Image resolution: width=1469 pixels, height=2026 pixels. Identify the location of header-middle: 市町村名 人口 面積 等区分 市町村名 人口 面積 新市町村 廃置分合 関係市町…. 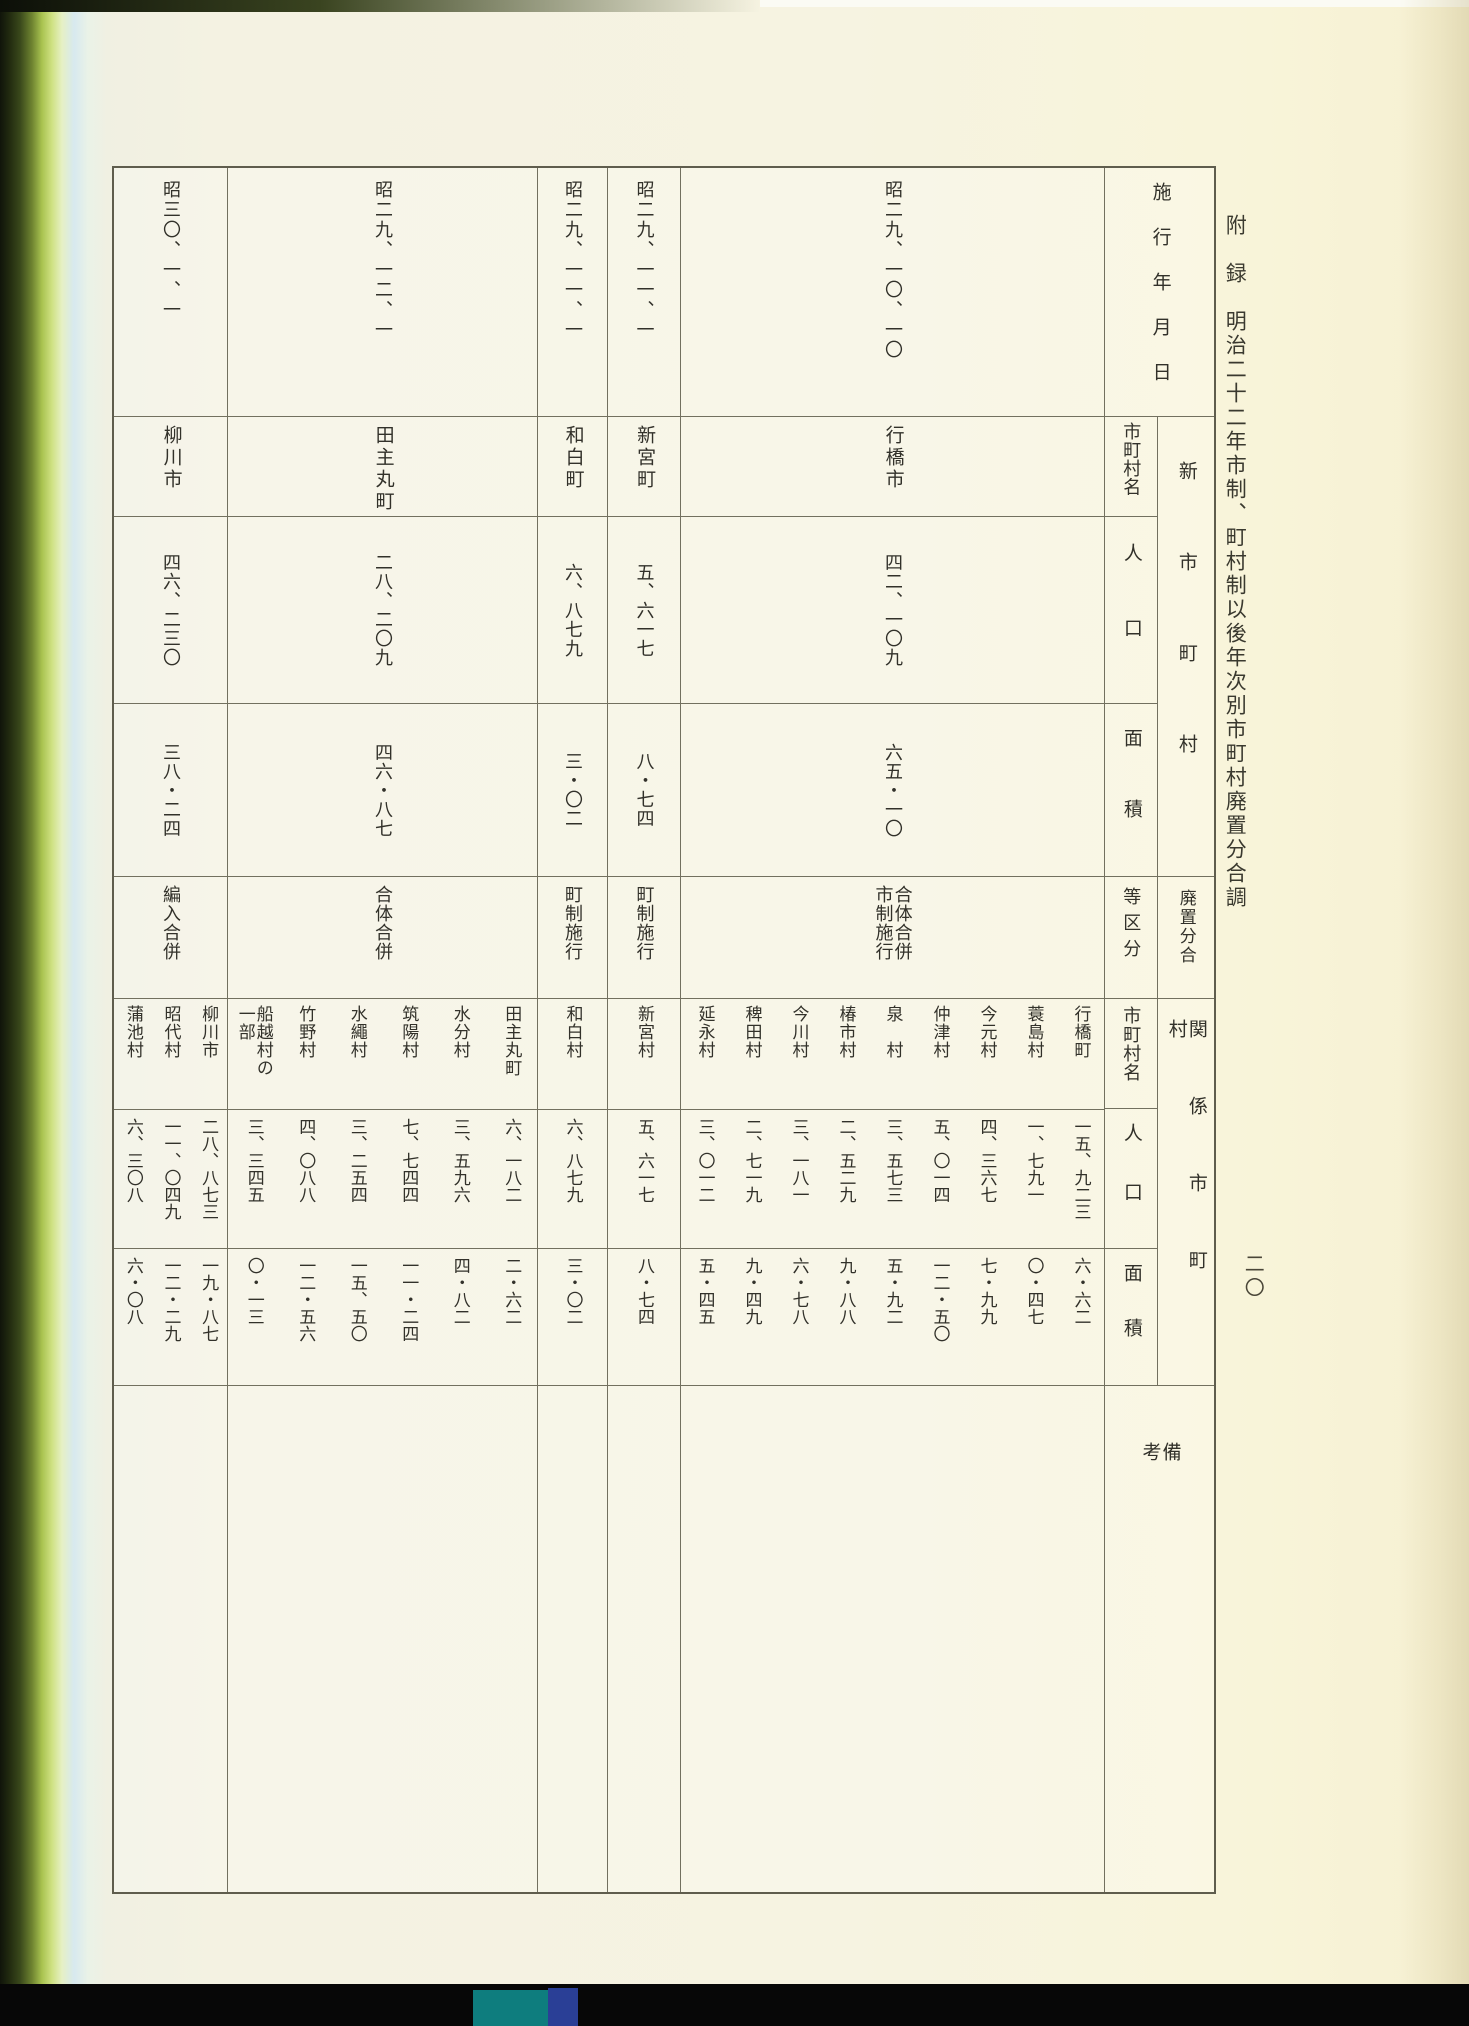
(1159, 900).